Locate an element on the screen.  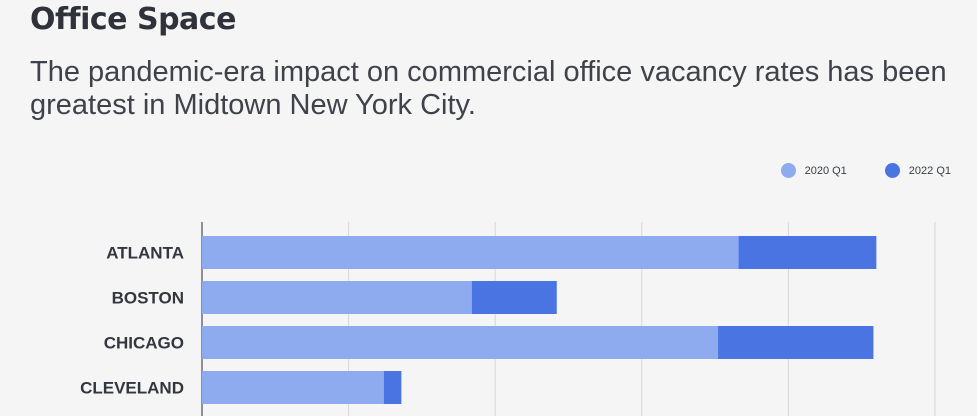
bar-atlanta-2020-q1 is located at coordinates (470, 252).